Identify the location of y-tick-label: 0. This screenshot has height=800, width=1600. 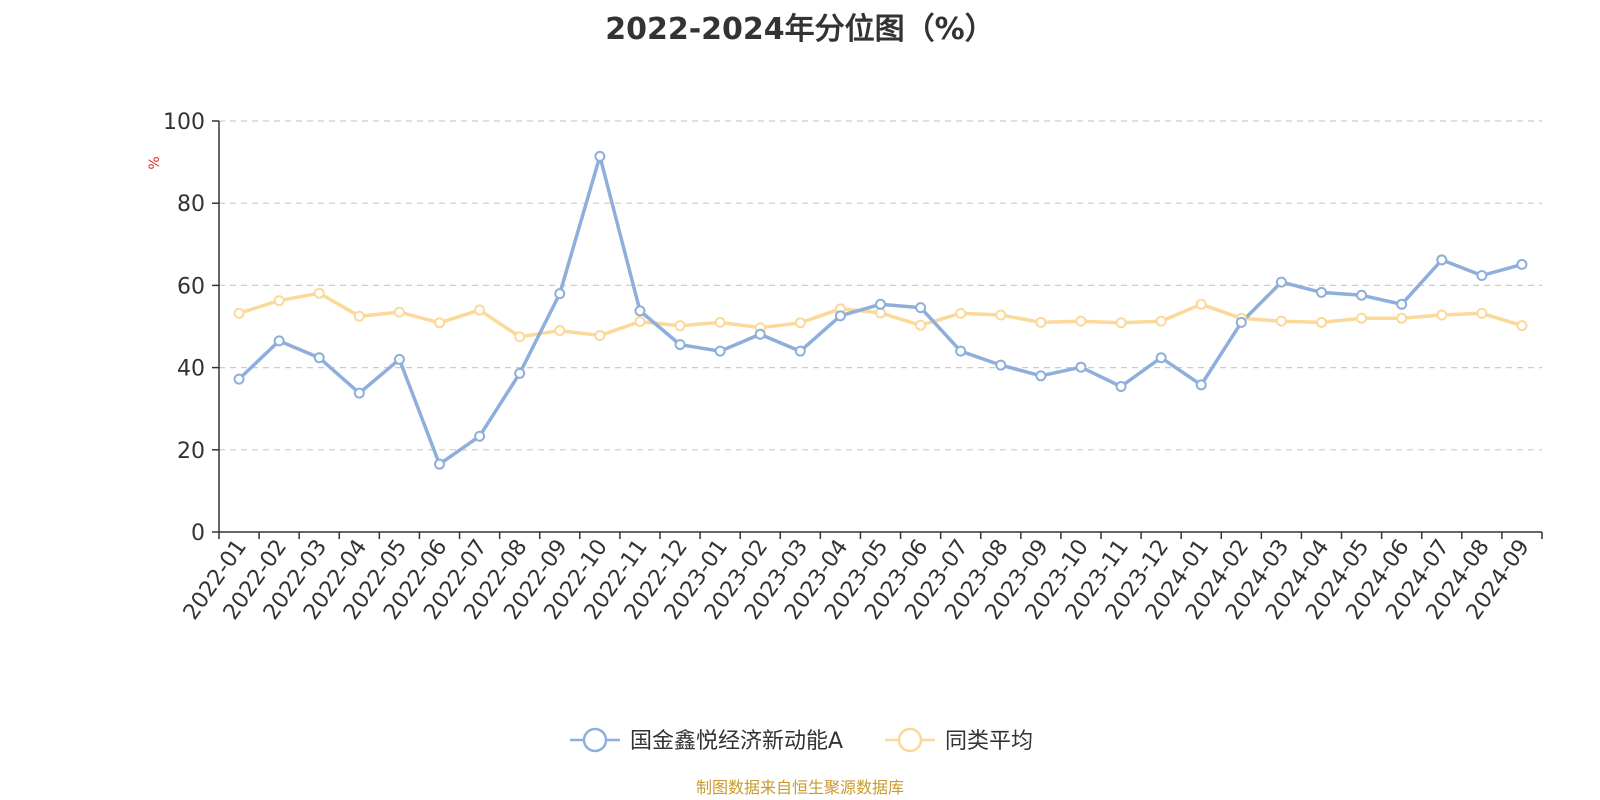
(198, 533).